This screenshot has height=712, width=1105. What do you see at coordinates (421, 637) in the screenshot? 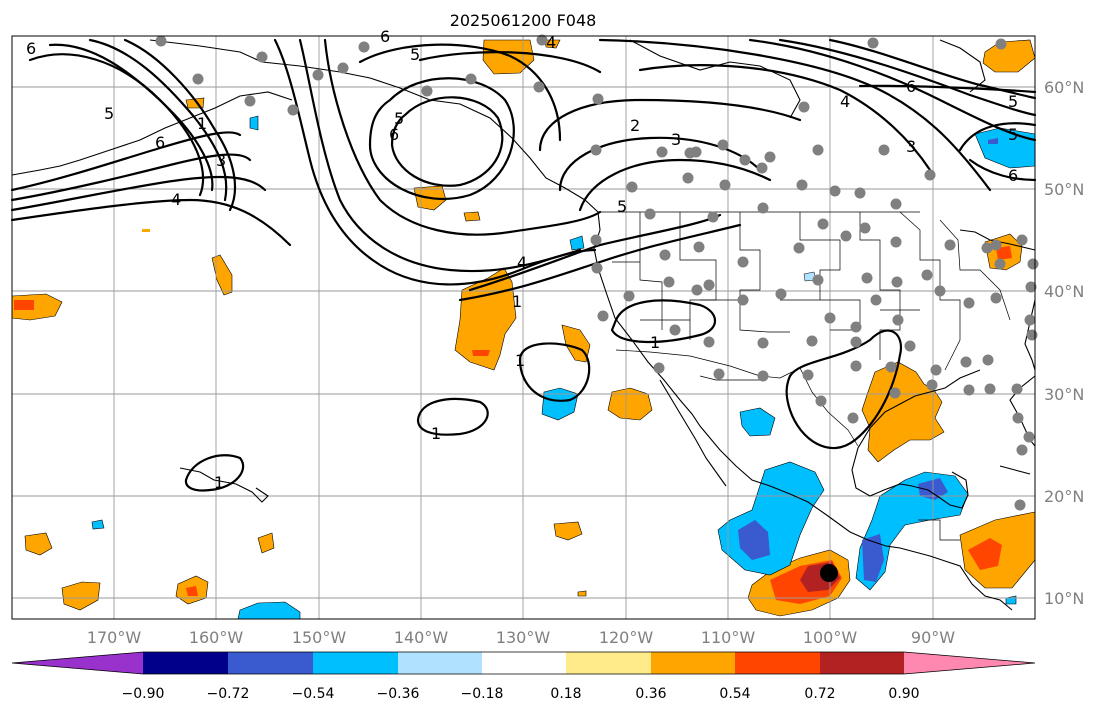
I see `lon-label: 140°W` at bounding box center [421, 637].